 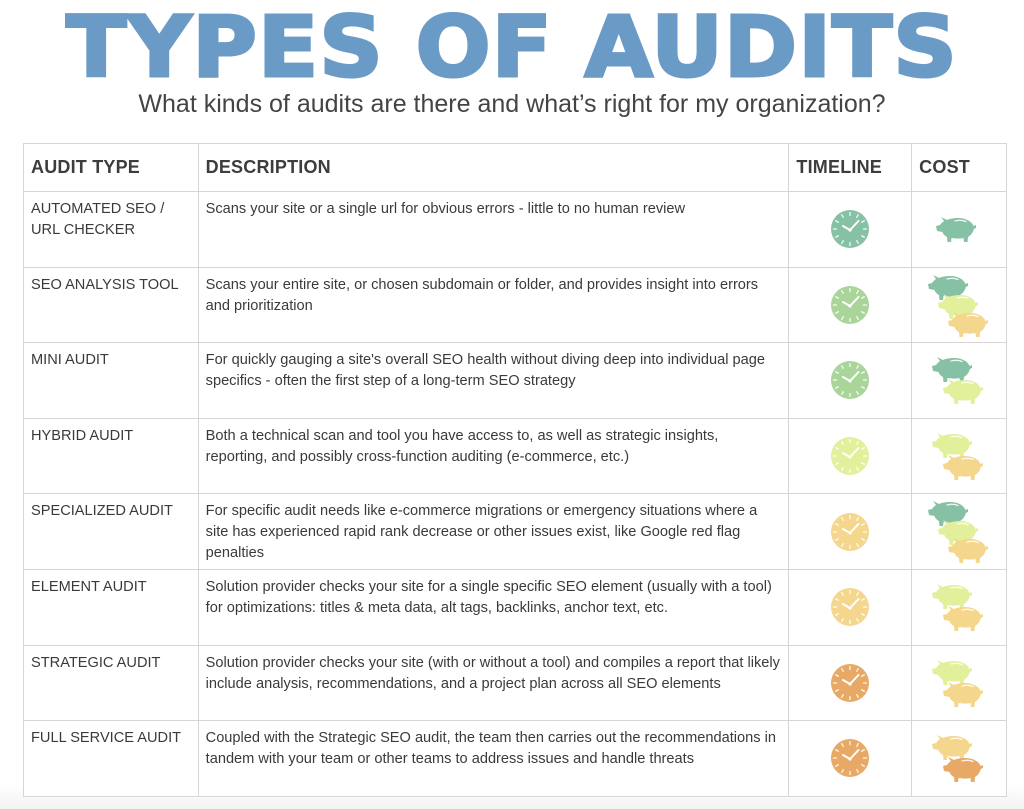 What do you see at coordinates (96, 662) in the screenshot?
I see `audit-type-cell: STRATEGIC AUDIT` at bounding box center [96, 662].